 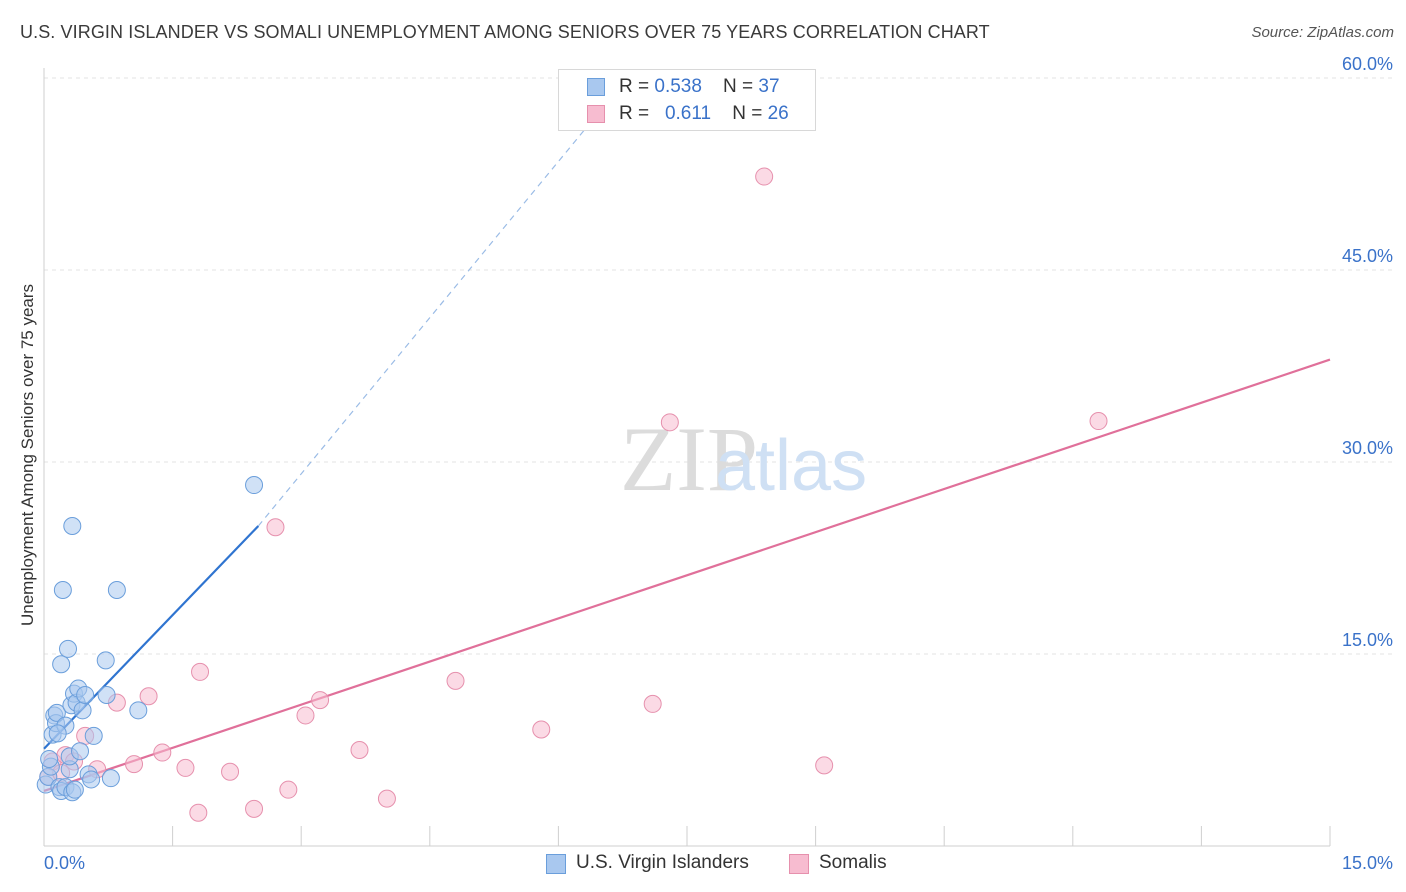 I want to click on r-value: 0.611, so click(x=688, y=113).